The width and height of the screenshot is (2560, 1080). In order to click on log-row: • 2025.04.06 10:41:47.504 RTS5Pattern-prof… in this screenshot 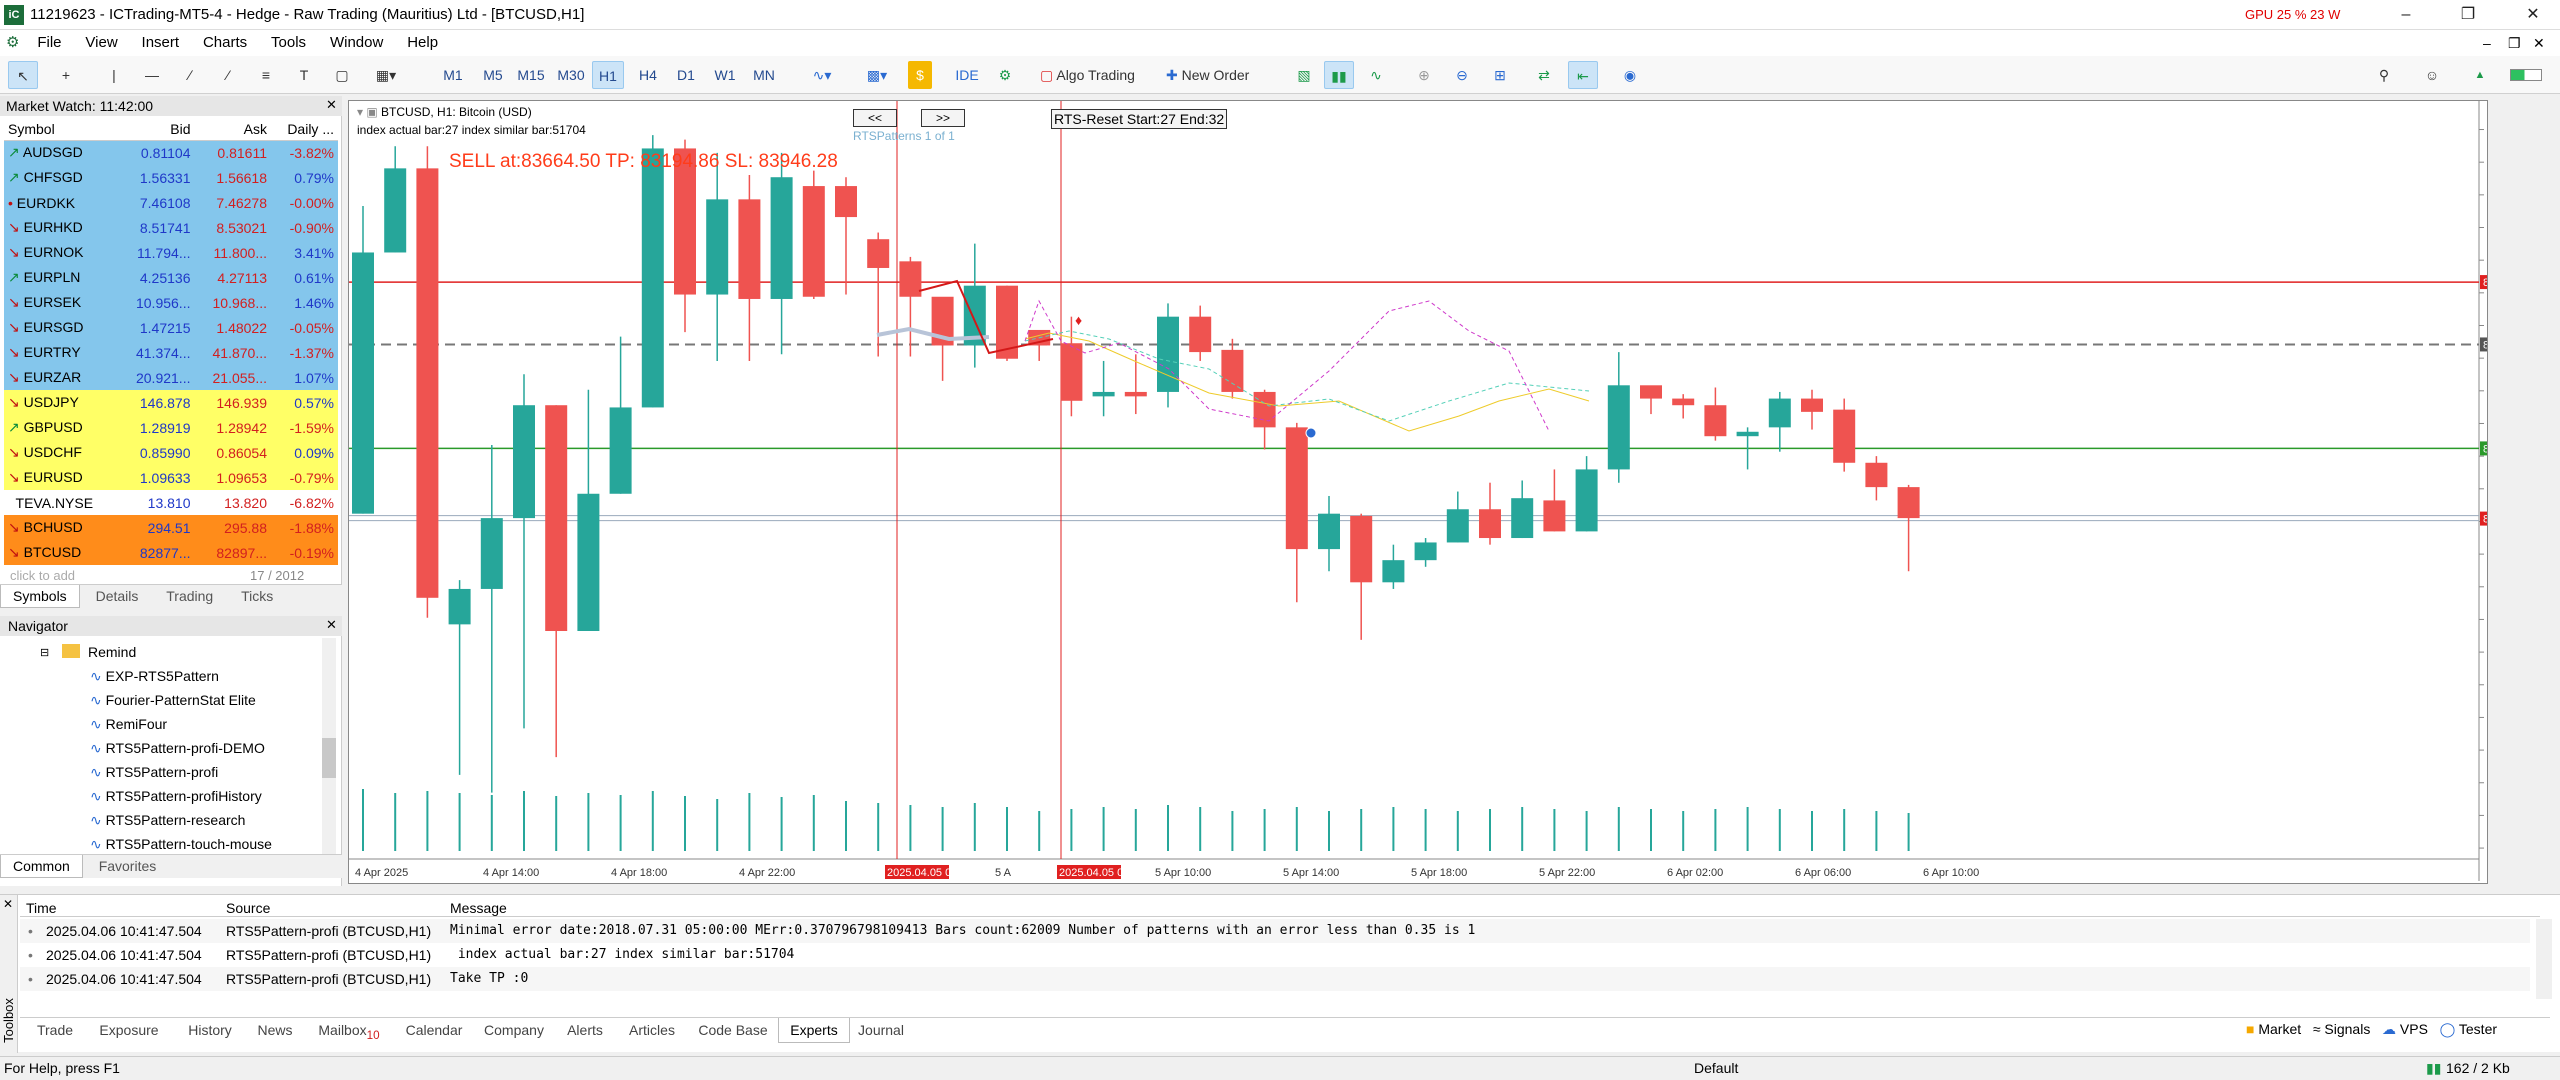, I will do `click(1275, 931)`.